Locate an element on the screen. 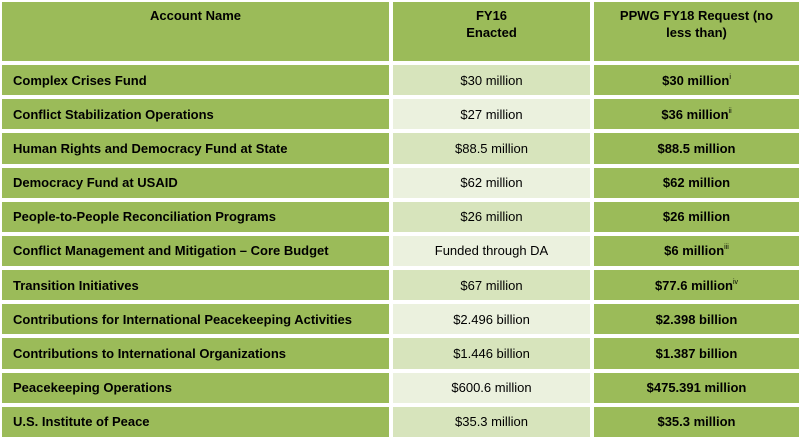 Image resolution: width=801 pixels, height=439 pixels. header-fy16-line2: Enacted is located at coordinates (491, 32).